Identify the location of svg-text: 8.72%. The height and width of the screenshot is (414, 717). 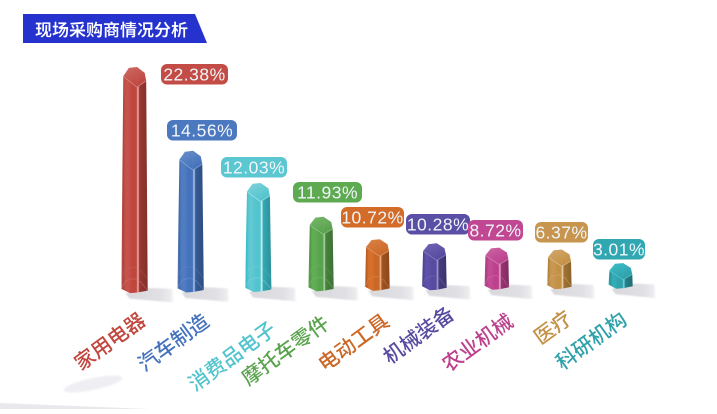
(495, 230).